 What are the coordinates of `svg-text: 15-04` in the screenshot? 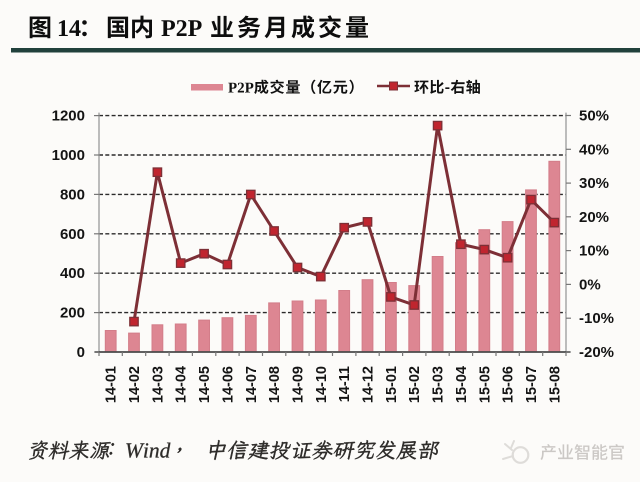 It's located at (462, 384).